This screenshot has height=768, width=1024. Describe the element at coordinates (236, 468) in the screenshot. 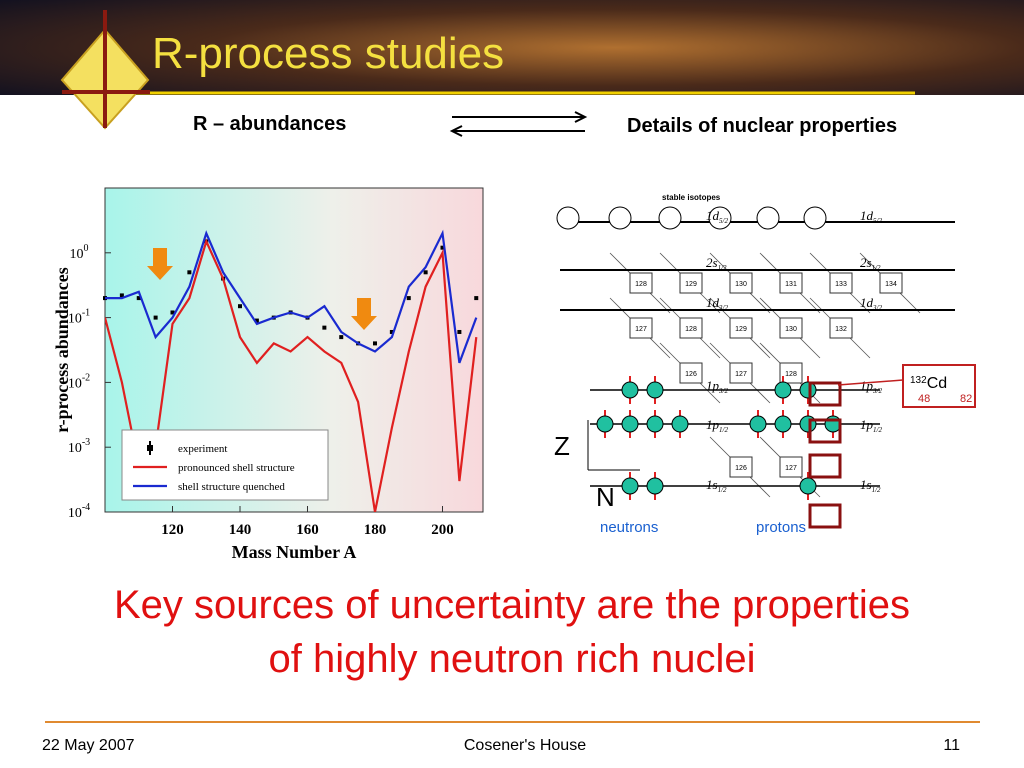

I see `legend-label: pronounced shell structure` at that location.